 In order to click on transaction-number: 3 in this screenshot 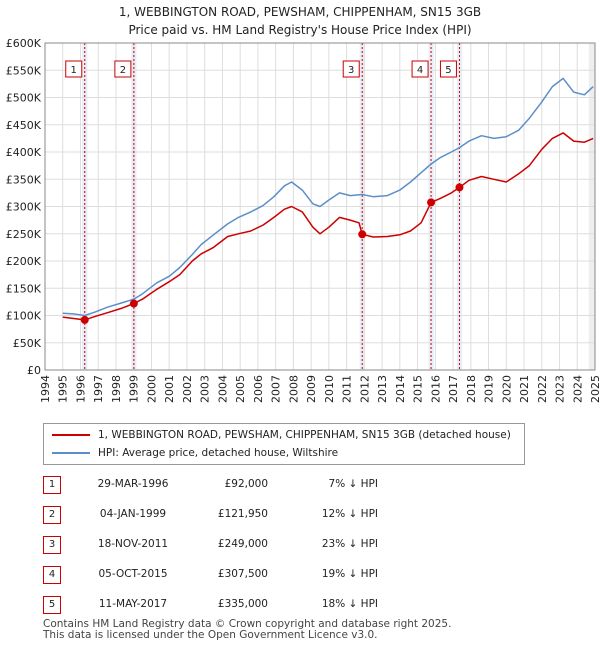, I will do `click(52, 545)`.